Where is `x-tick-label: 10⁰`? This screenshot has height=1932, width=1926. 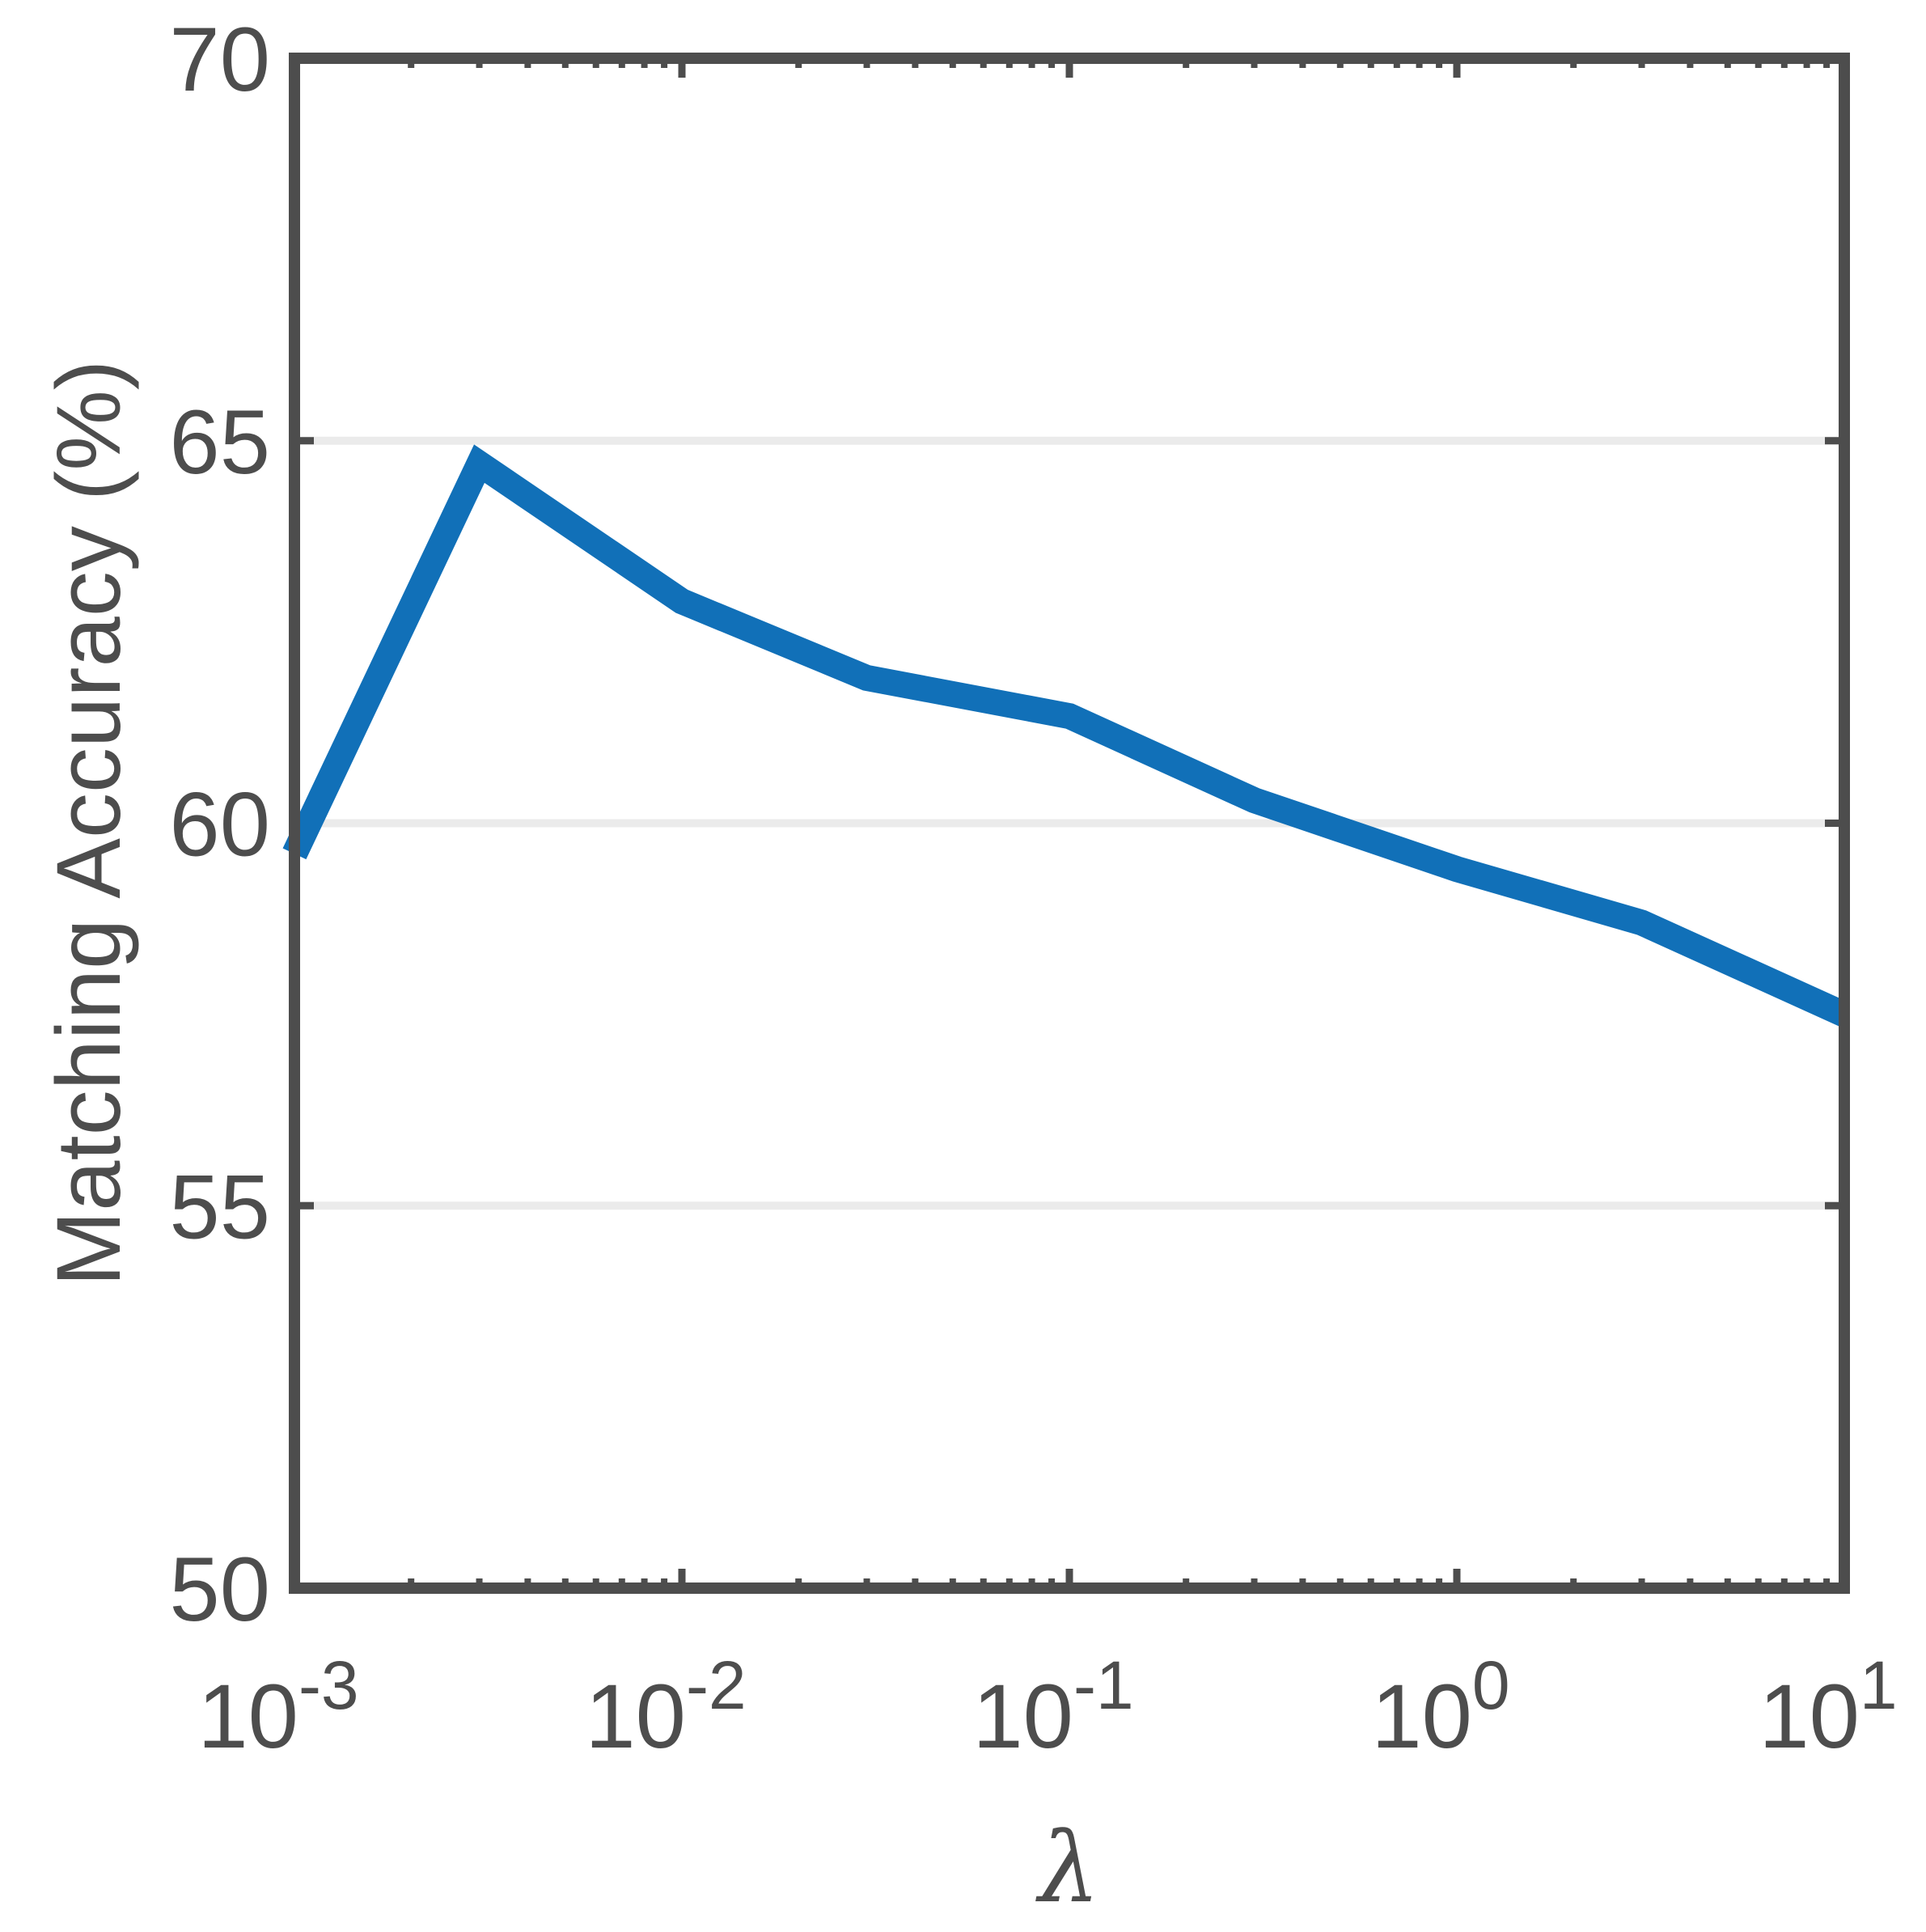
x-tick-label: 10⁰ is located at coordinates (1440, 1707).